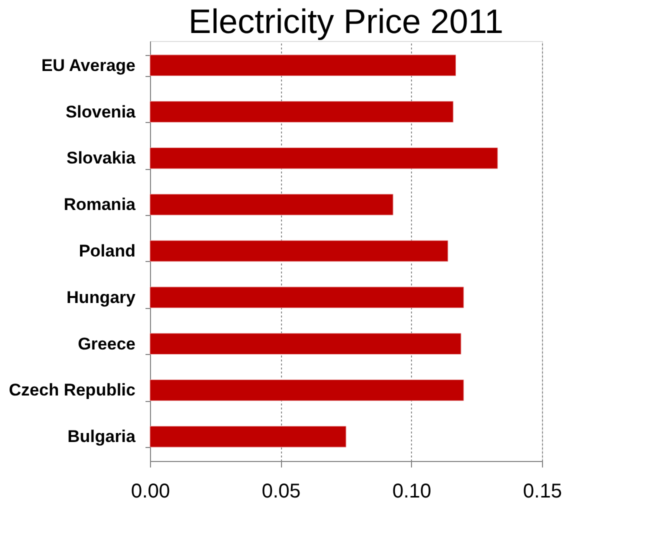 This screenshot has width=653, height=537. What do you see at coordinates (101, 436) in the screenshot?
I see `y-tick-label: Bulgaria` at bounding box center [101, 436].